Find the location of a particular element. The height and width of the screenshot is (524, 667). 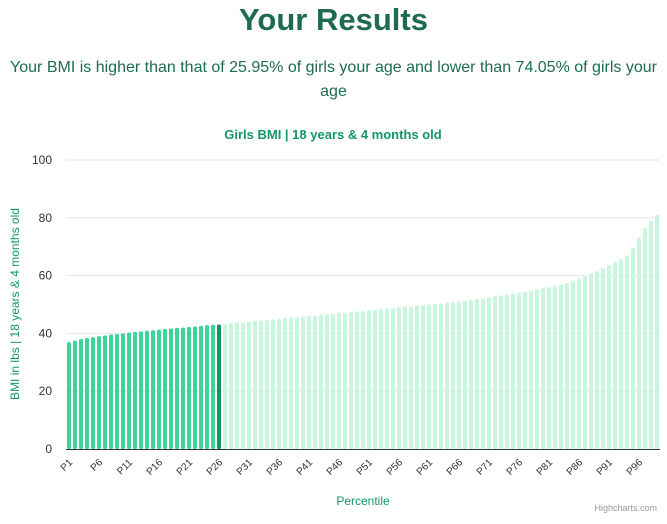

bar-p51 is located at coordinates (369, 379).